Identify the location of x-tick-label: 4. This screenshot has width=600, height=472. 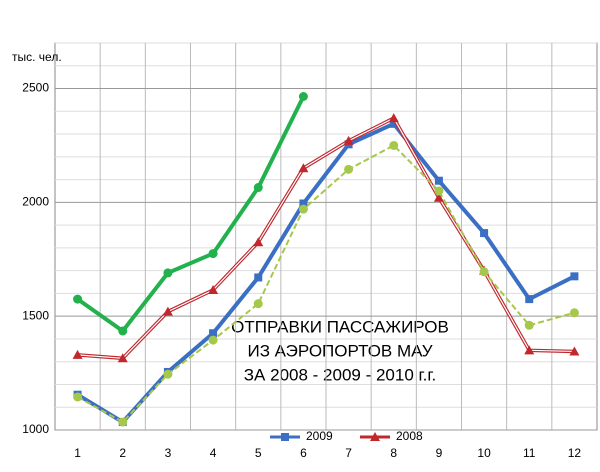
(213, 453).